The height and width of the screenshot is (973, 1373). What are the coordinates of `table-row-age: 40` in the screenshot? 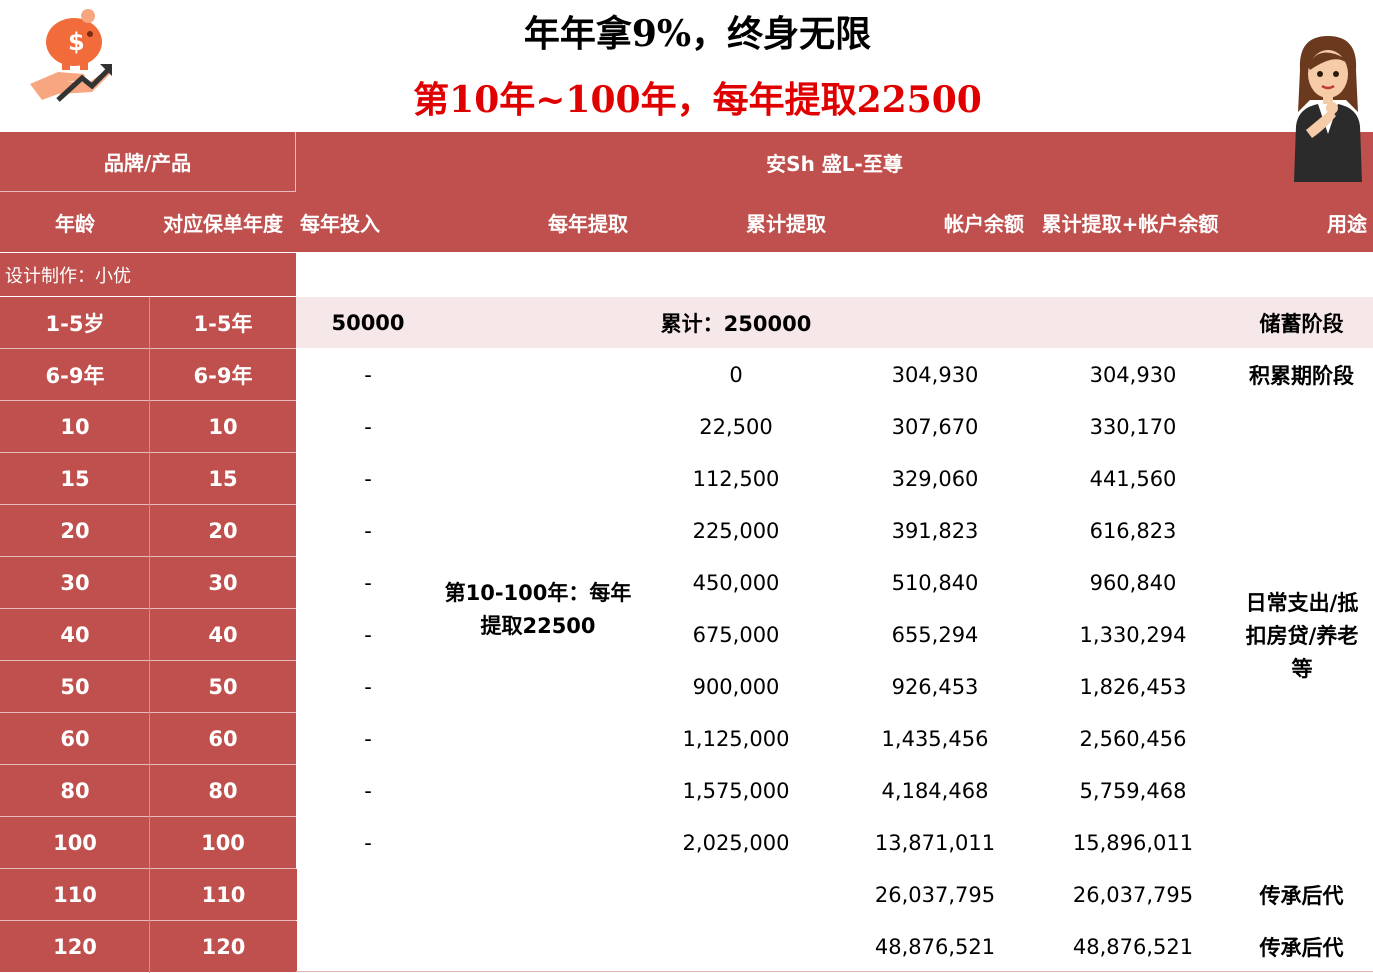 It's located at (75, 634).